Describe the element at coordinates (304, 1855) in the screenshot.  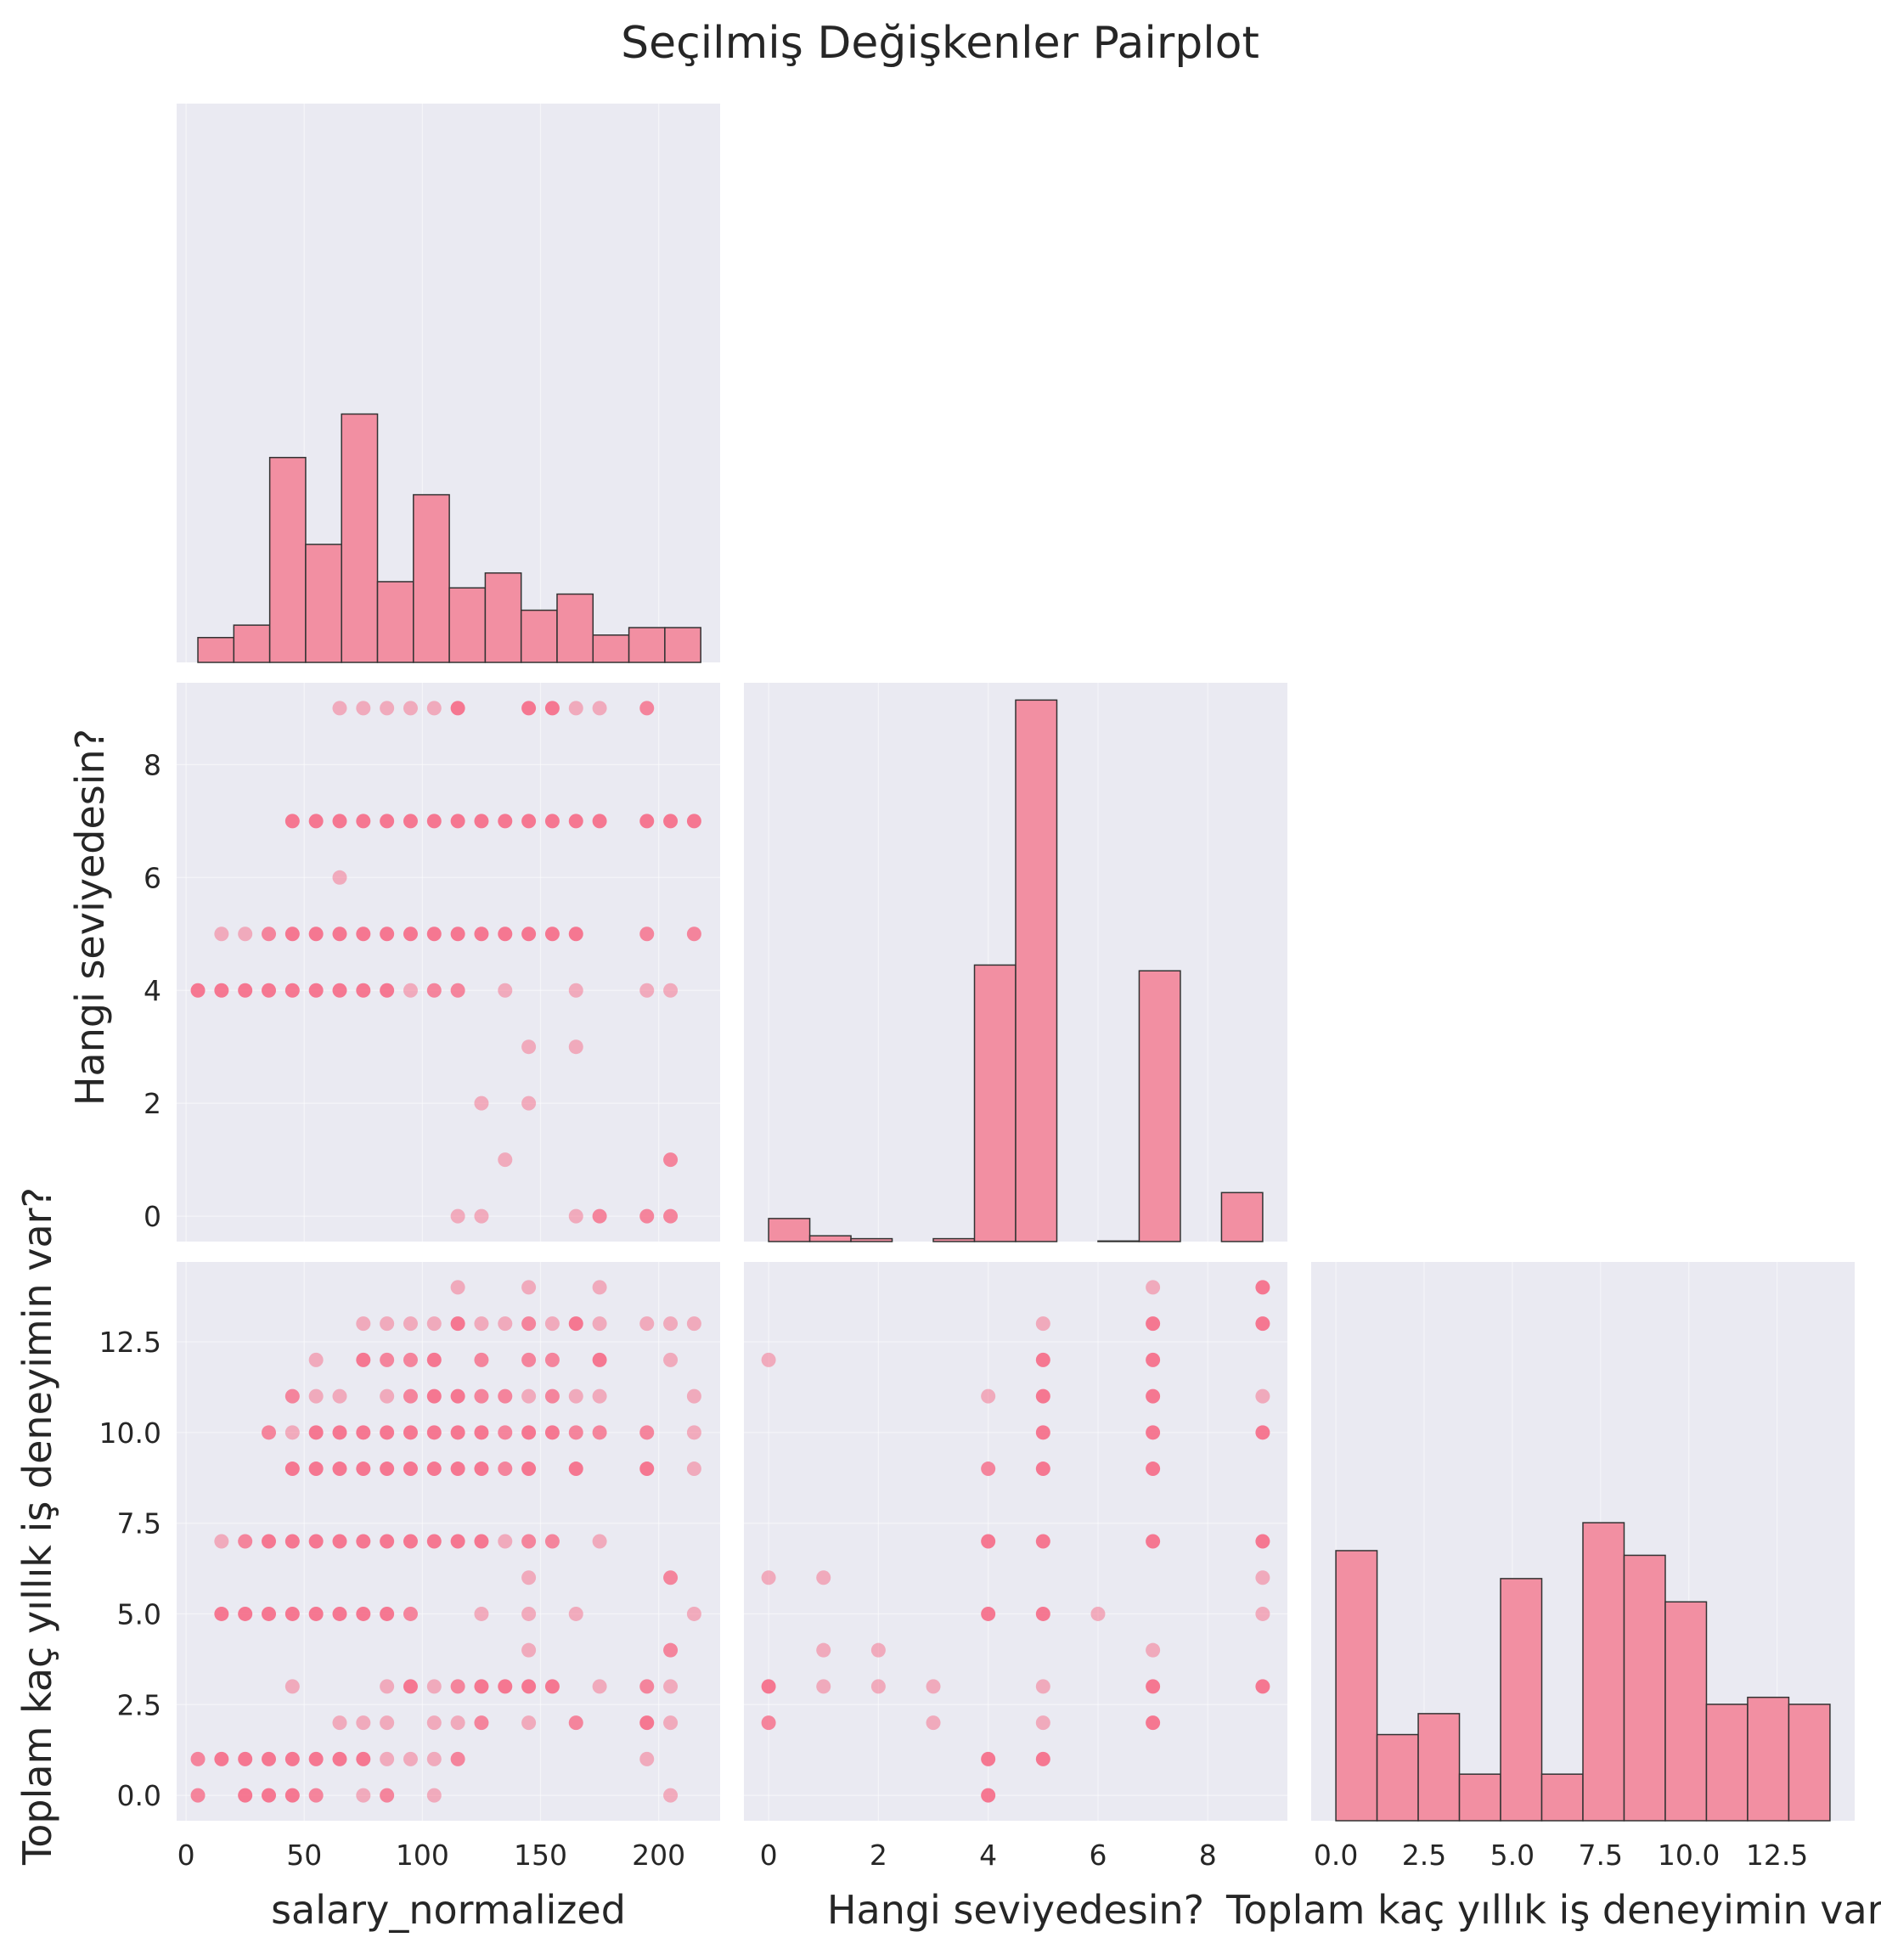
I see `x-tick-label: 50` at that location.